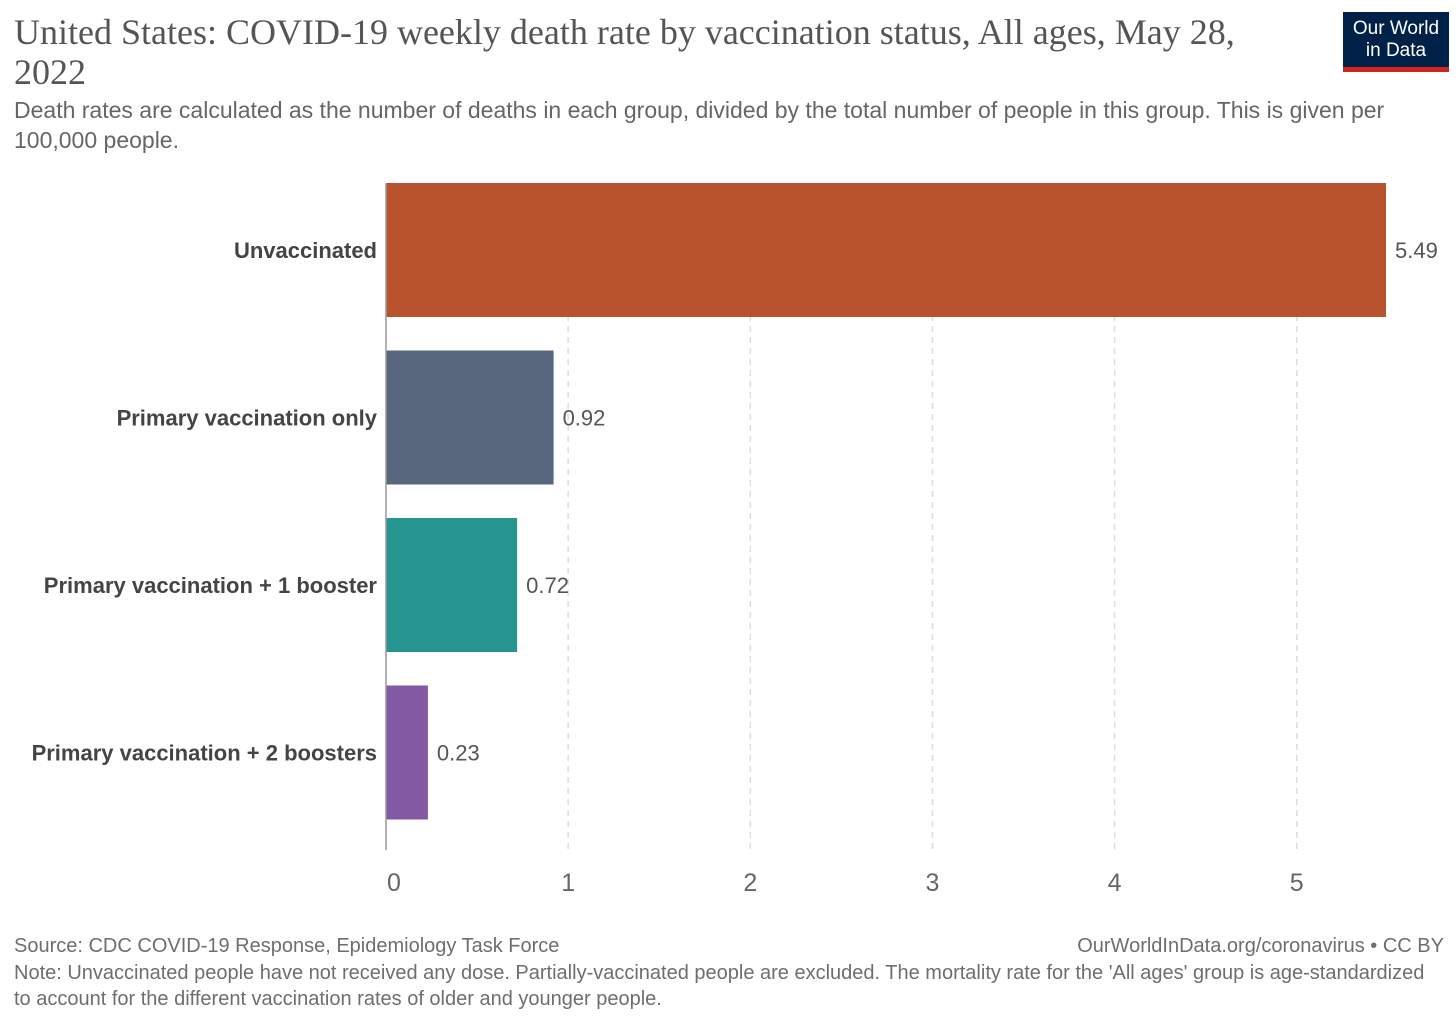 This screenshot has width=1456, height=1025. I want to click on value-label: 0.72, so click(547, 585).